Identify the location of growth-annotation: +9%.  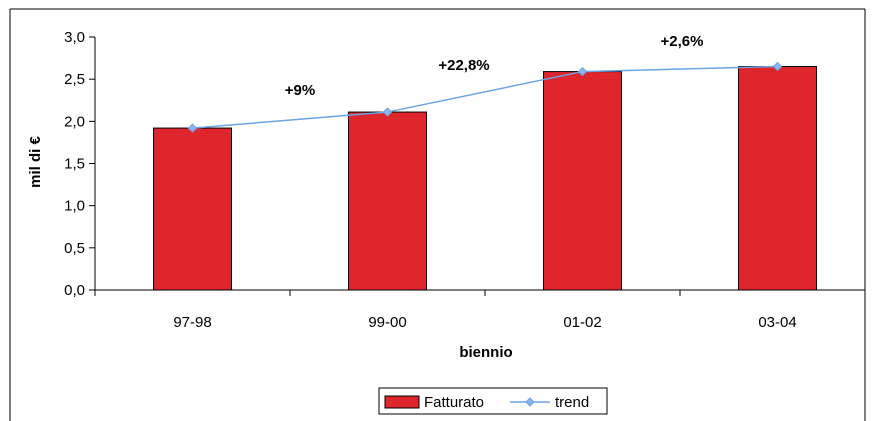
(300, 90).